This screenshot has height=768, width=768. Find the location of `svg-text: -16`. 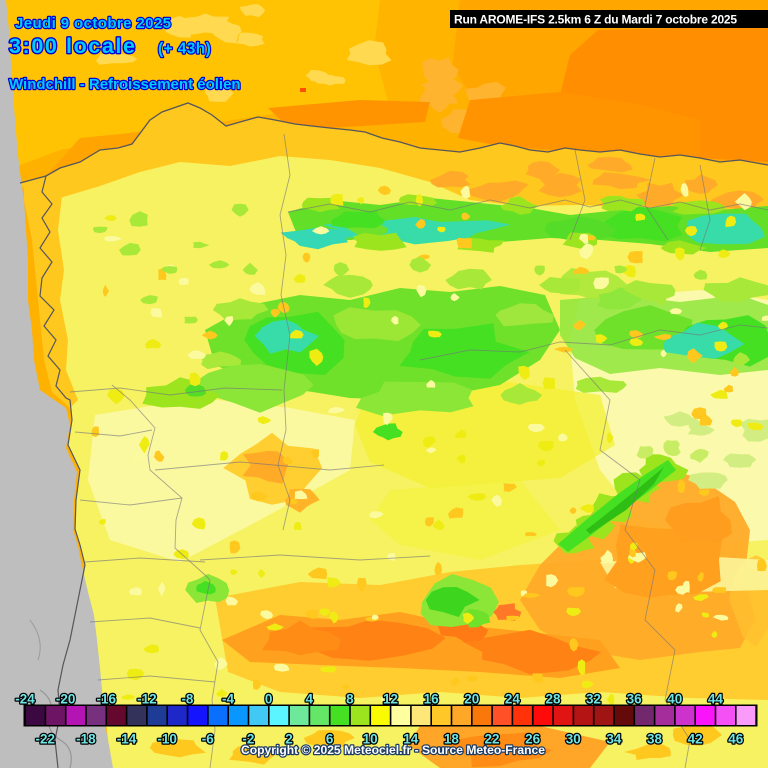

svg-text: -16 is located at coordinates (106, 699).